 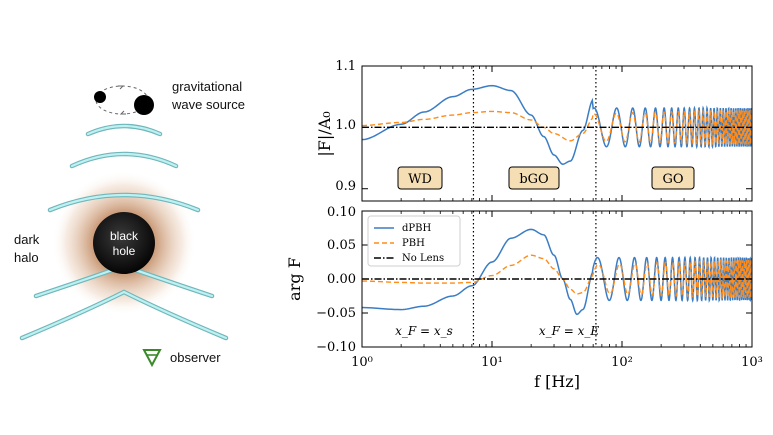 What do you see at coordinates (345, 66) in the screenshot?
I see `top-ytick-label: 1.1` at bounding box center [345, 66].